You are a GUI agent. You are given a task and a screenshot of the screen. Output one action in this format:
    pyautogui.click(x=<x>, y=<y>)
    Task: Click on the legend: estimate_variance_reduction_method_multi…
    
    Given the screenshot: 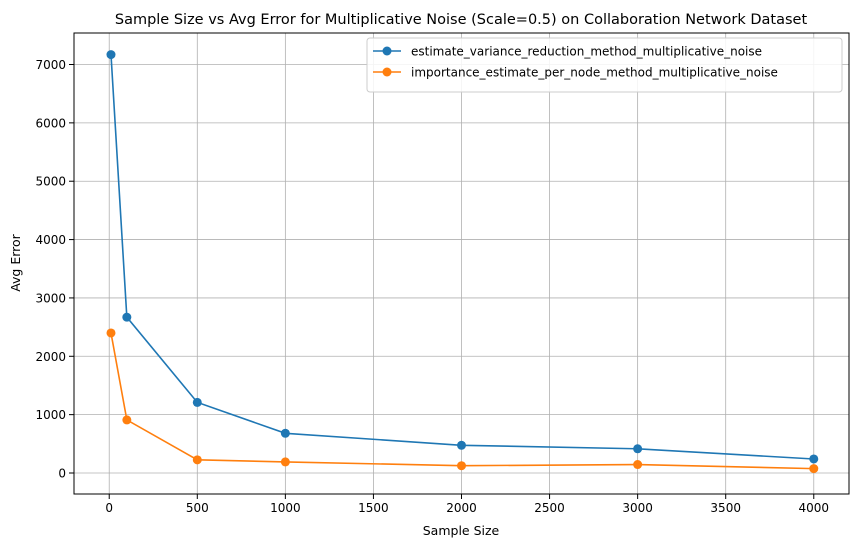 What is the action you would take?
    pyautogui.click(x=604, y=65)
    